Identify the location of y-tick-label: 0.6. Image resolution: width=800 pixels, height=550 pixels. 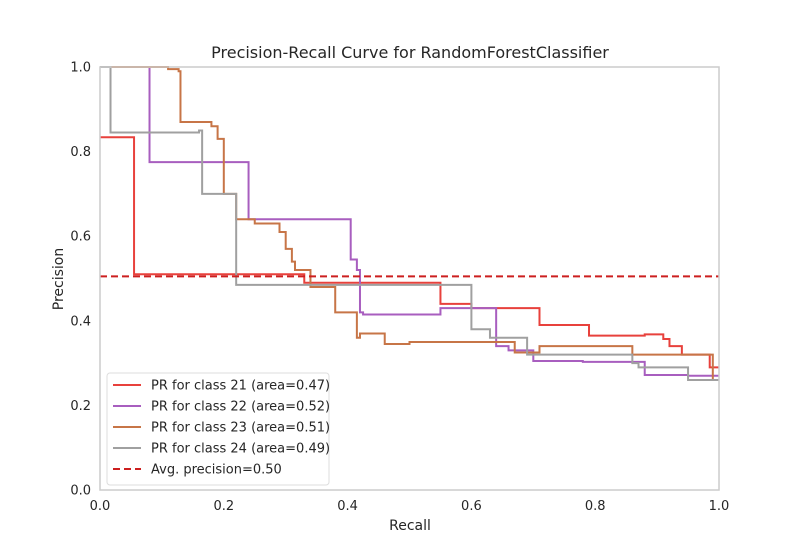
(80, 237).